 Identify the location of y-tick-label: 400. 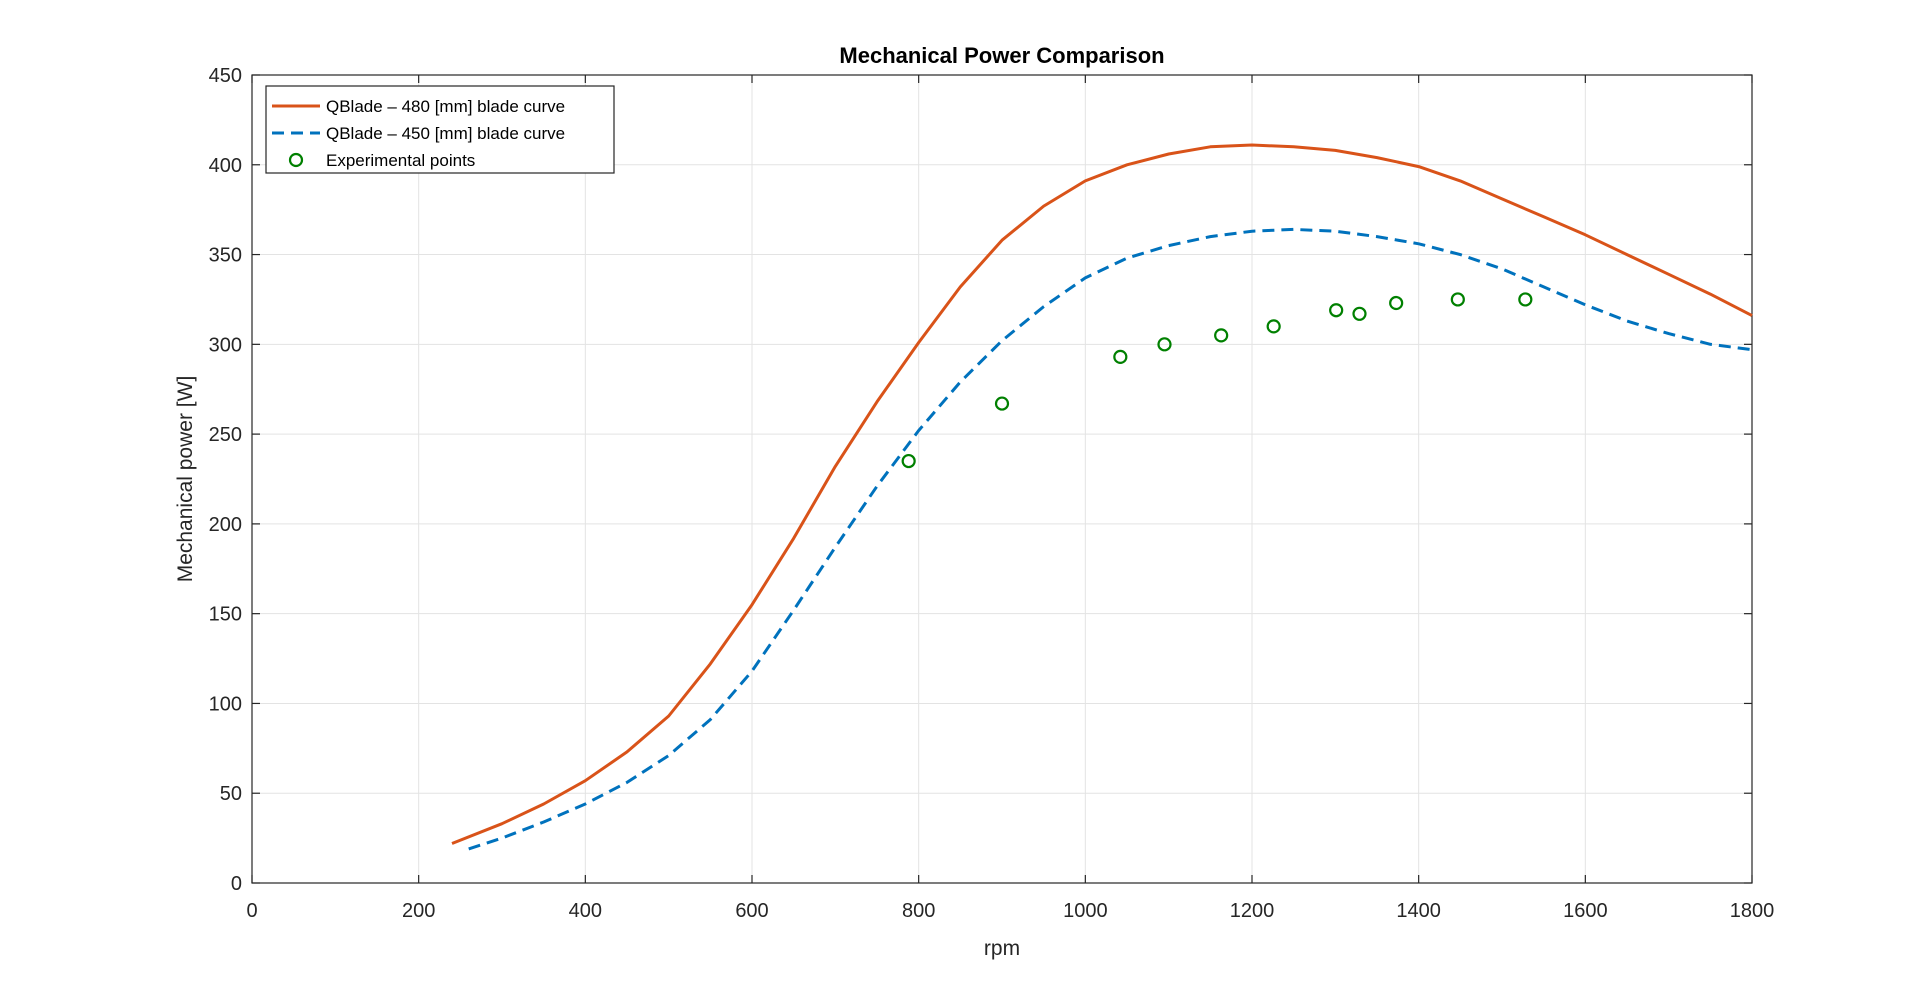
(225, 166).